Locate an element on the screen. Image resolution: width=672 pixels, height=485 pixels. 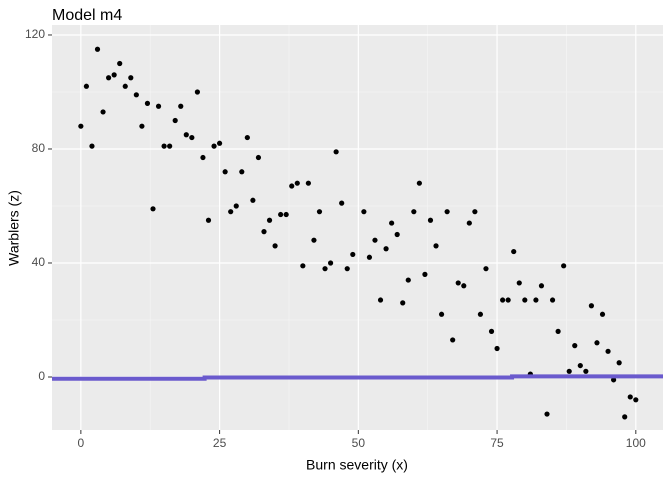
x-tick-label: 0 is located at coordinates (81, 443).